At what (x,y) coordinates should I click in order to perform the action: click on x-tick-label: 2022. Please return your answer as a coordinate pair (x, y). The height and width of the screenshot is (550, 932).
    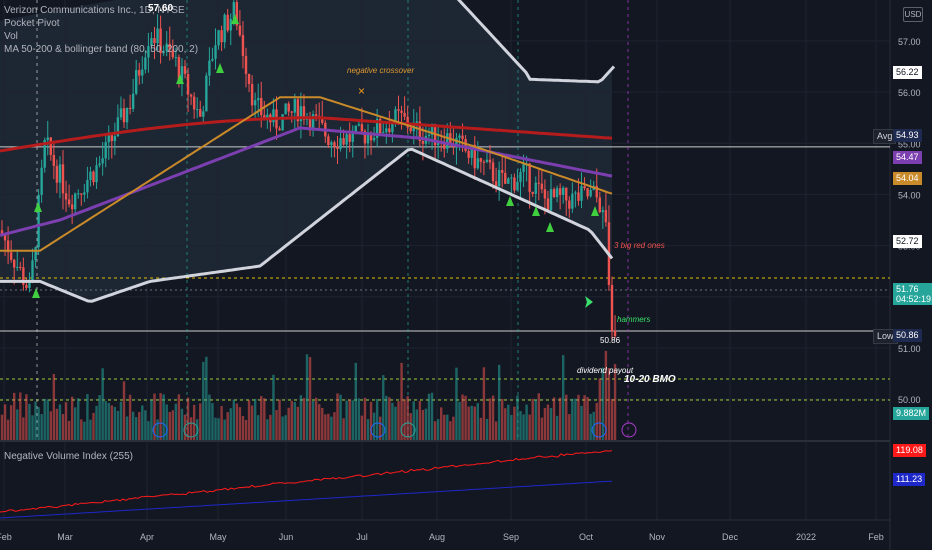
    Looking at the image, I should click on (806, 537).